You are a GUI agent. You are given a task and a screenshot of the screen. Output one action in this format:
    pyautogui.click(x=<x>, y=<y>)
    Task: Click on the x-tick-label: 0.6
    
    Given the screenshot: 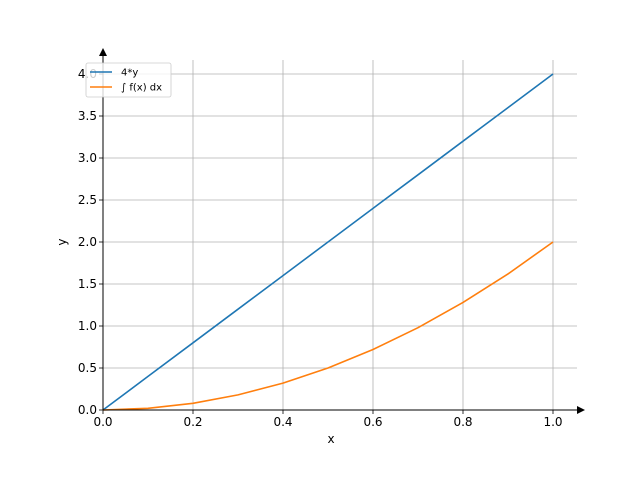 What is the action you would take?
    pyautogui.click(x=372, y=422)
    